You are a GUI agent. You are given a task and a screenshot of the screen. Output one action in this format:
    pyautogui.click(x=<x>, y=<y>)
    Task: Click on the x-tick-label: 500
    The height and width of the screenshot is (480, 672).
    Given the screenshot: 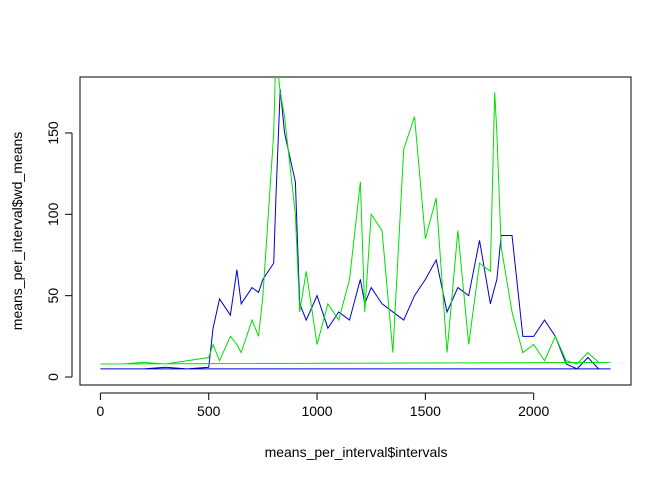 What is the action you would take?
    pyautogui.click(x=209, y=411)
    